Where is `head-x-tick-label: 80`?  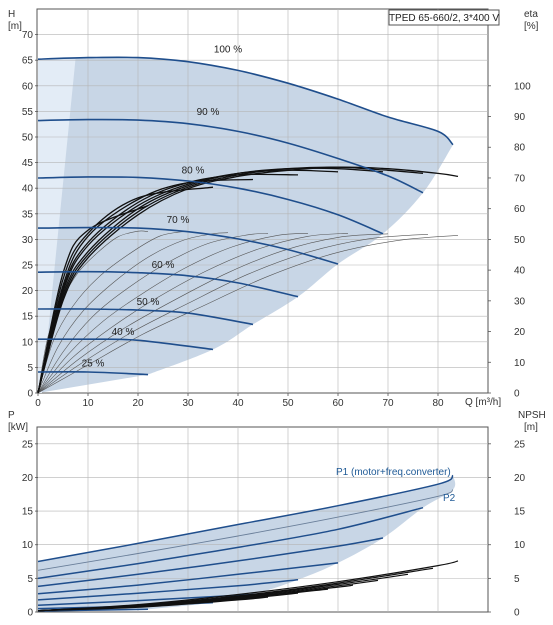 head-x-tick-label: 80 is located at coordinates (438, 403).